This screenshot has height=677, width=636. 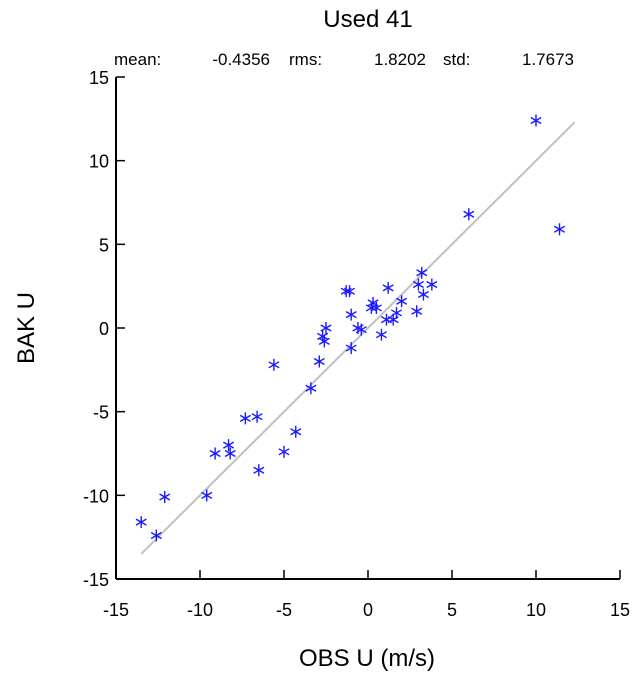 I want to click on x-axis-label: OBS U (m/s), so click(x=367, y=658).